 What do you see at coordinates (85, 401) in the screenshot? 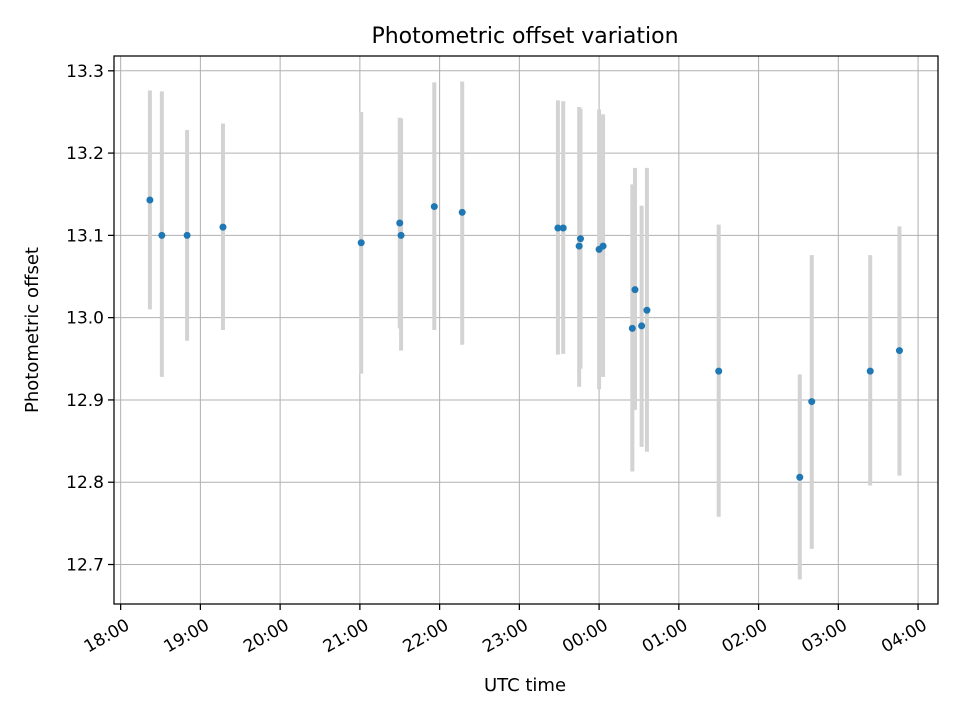
I see `y-tick-label: 12.9` at bounding box center [85, 401].